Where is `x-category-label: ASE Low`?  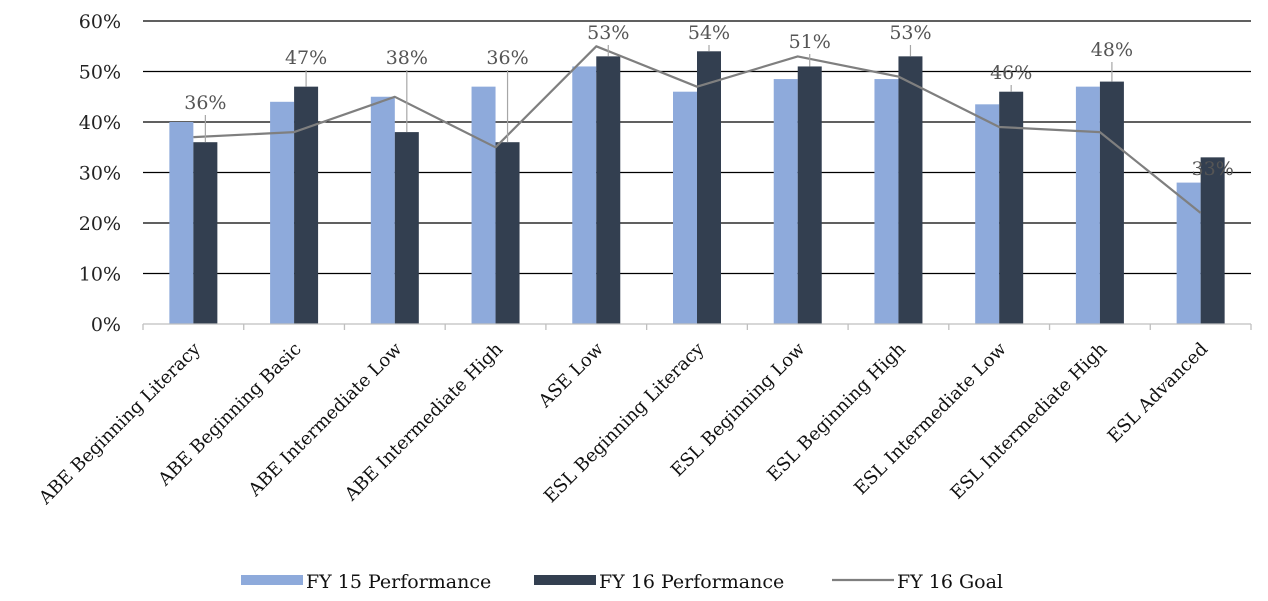 x-category-label: ASE Low is located at coordinates (571, 375).